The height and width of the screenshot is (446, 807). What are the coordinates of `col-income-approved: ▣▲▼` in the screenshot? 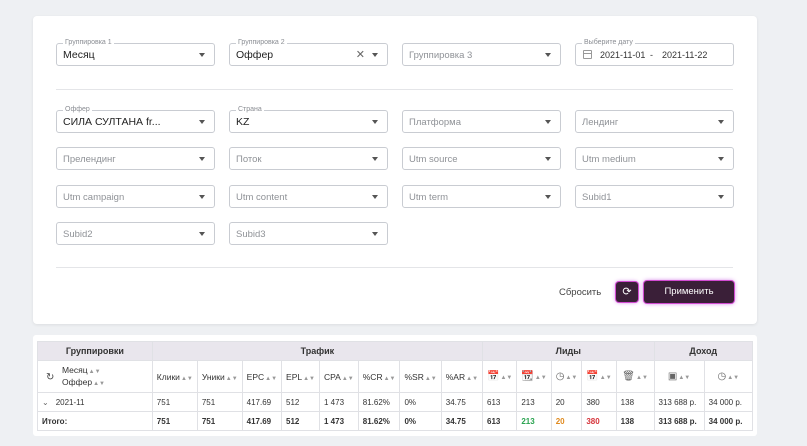 It's located at (679, 376).